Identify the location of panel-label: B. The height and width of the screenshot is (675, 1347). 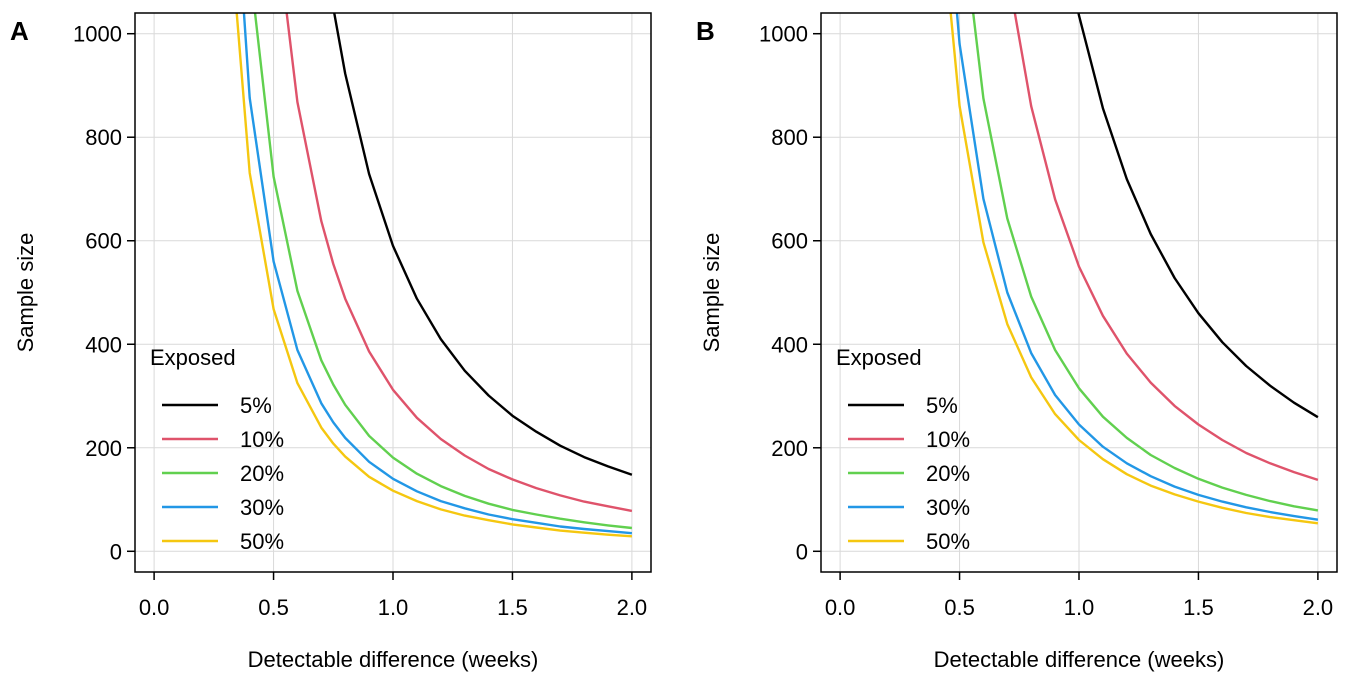
(705, 31).